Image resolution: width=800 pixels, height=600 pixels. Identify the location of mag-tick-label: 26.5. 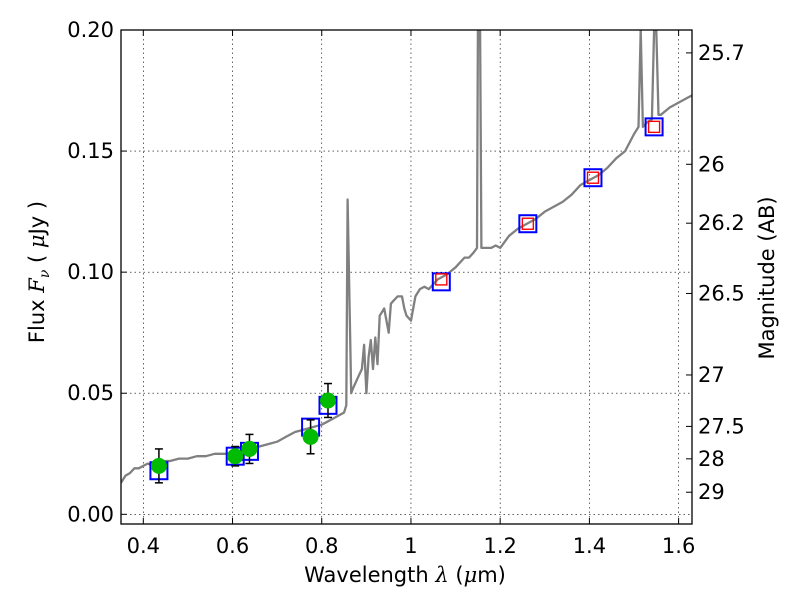
(721, 293).